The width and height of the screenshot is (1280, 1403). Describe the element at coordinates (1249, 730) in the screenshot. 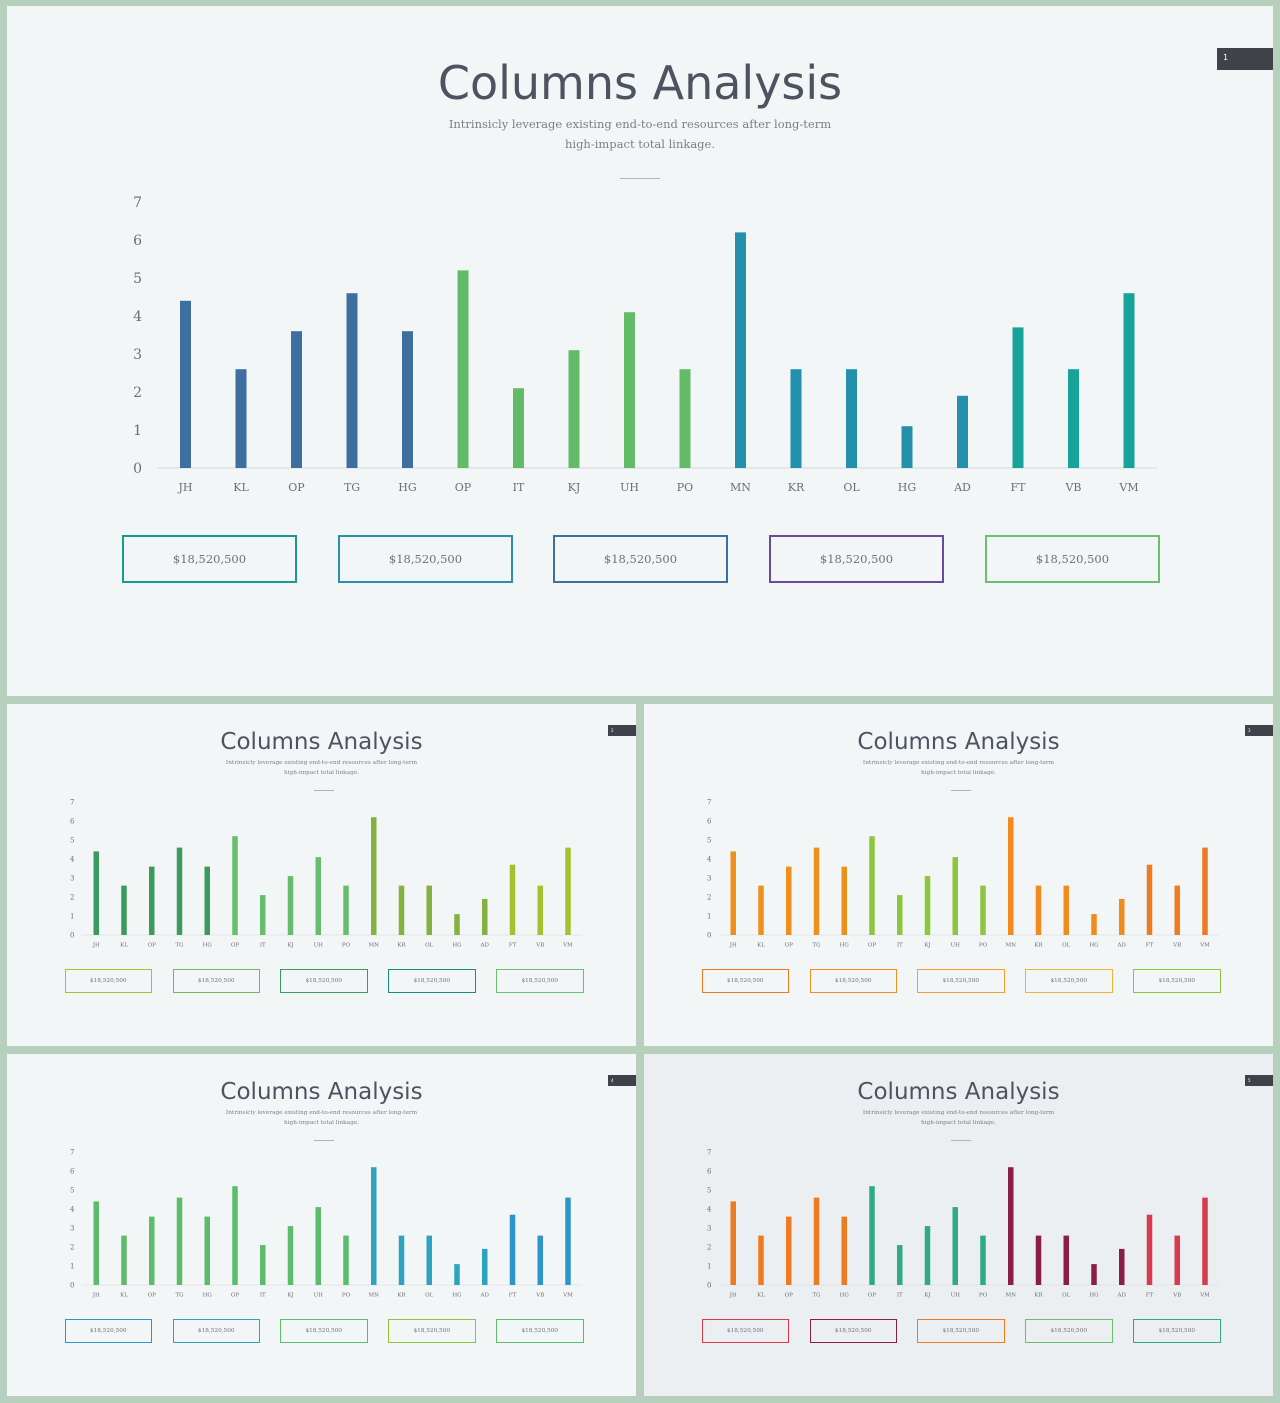

I see `slide-number: 3` at that location.